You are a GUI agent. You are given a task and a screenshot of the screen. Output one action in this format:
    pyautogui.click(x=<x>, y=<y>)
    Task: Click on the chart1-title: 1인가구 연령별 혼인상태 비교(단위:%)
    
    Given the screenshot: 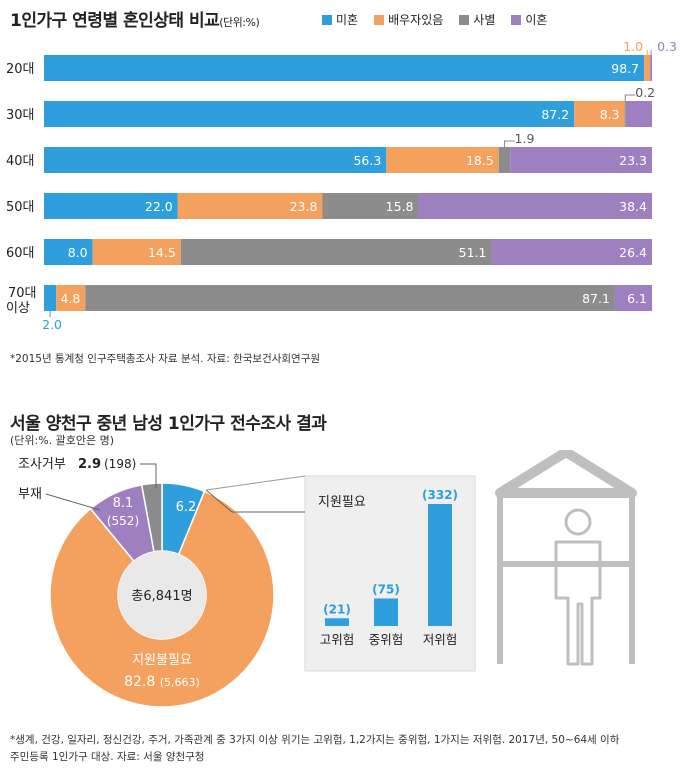 What is the action you would take?
    pyautogui.click(x=135, y=21)
    